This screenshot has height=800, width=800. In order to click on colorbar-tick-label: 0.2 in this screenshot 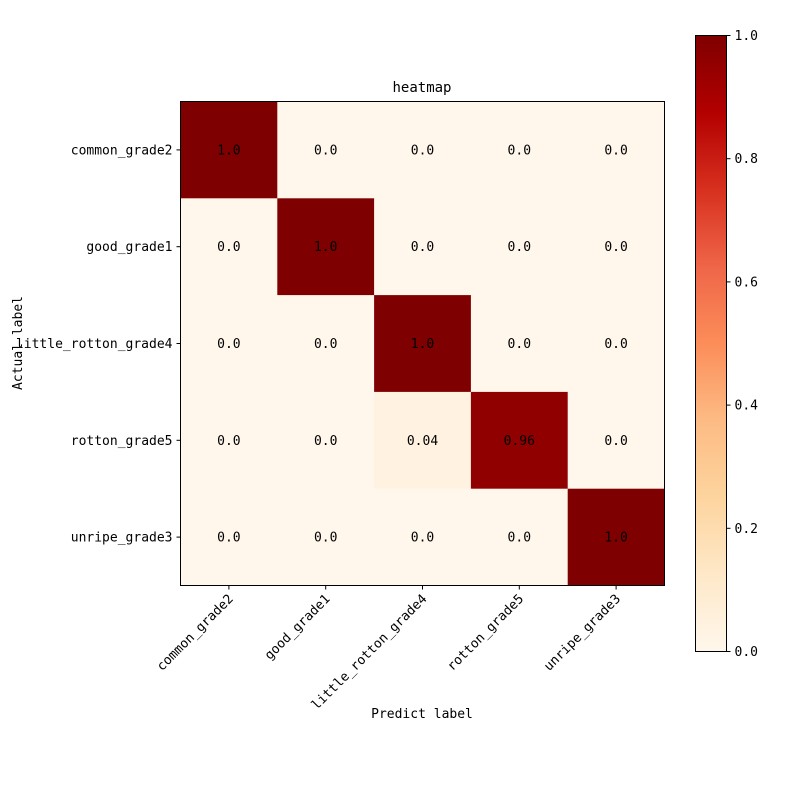, I will do `click(746, 529)`.